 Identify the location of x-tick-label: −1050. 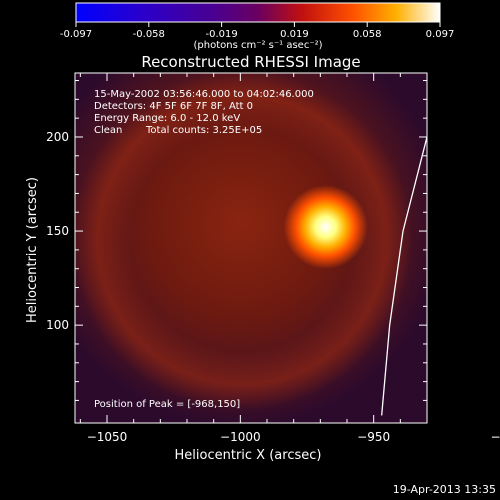
(107, 437).